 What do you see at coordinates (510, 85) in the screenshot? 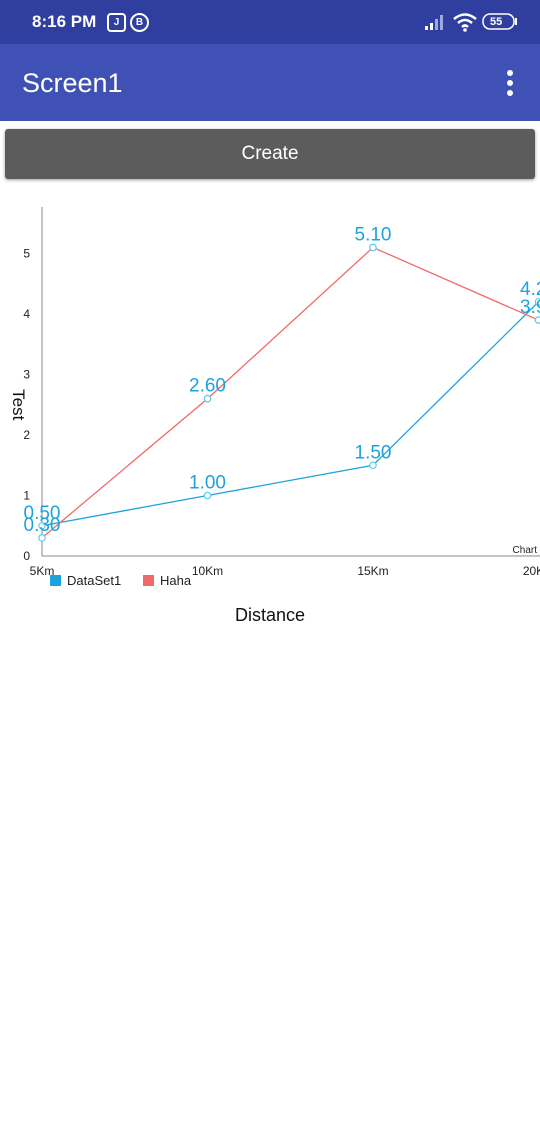
I see `overflow-menu-icon` at bounding box center [510, 85].